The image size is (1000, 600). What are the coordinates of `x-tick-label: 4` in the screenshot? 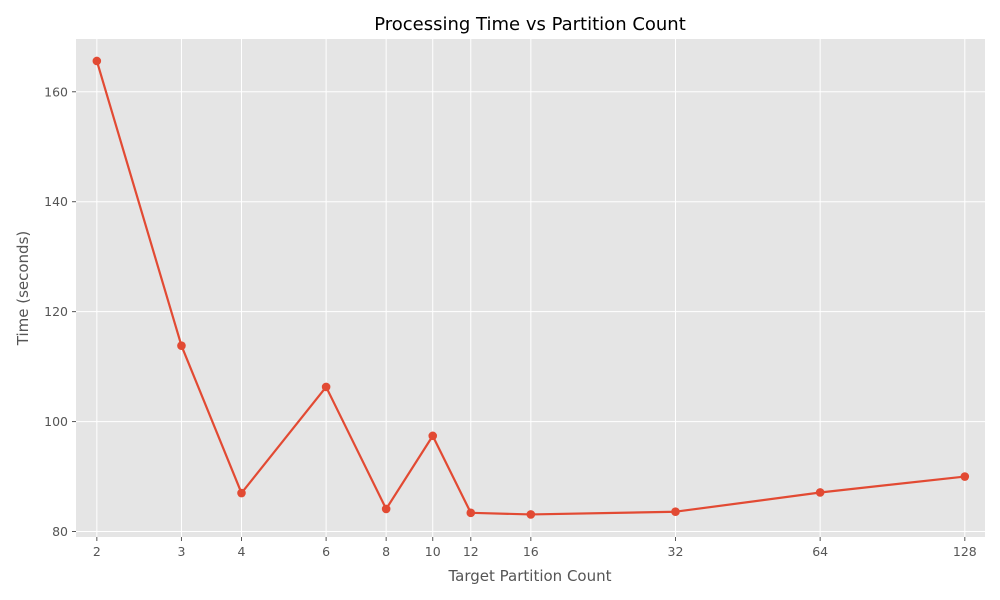 It's located at (242, 551).